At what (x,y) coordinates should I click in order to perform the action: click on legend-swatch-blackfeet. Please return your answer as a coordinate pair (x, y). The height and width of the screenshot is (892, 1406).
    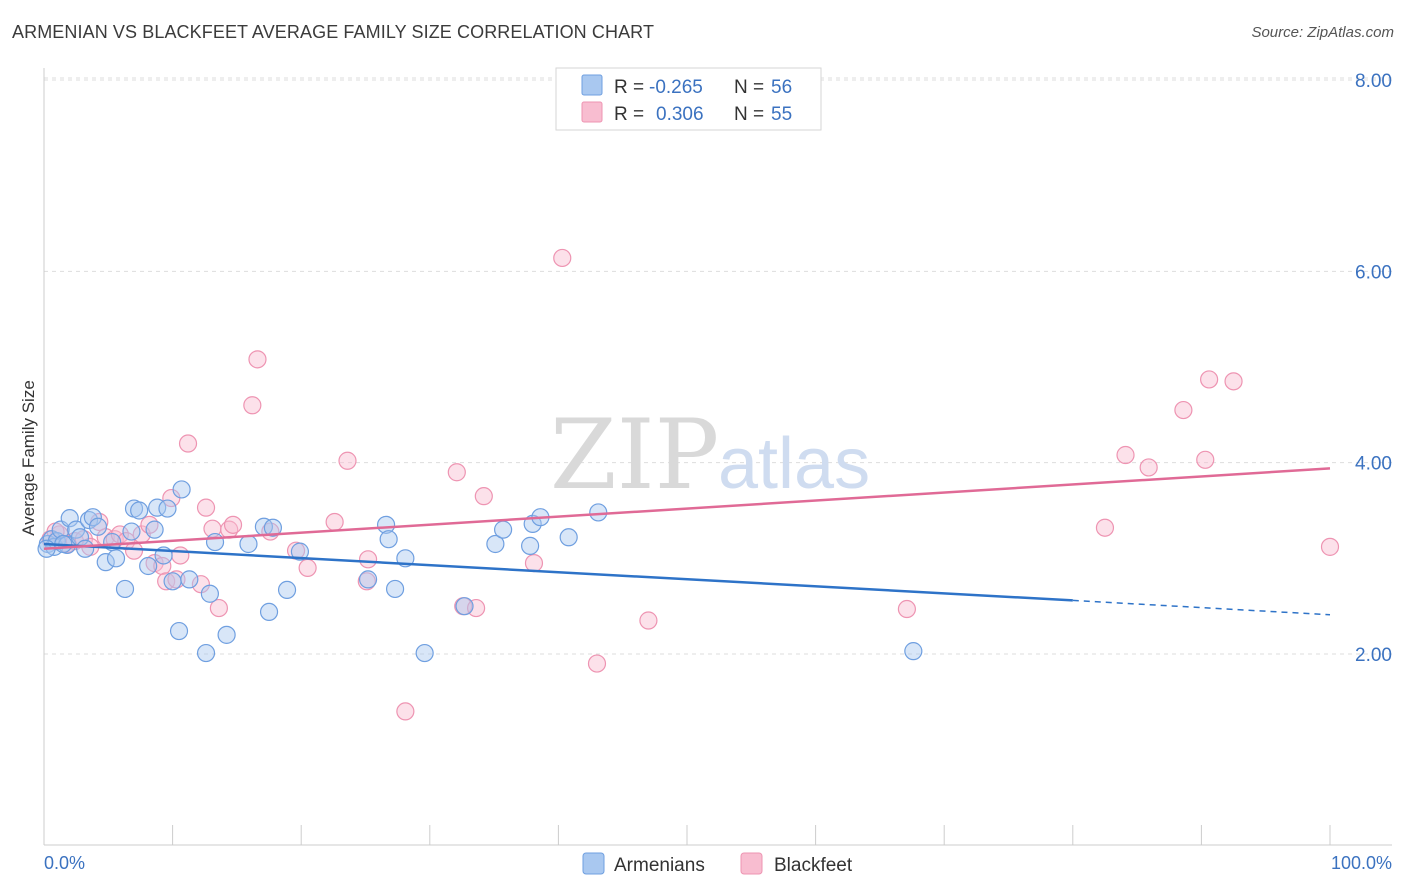
    Looking at the image, I should click on (592, 112).